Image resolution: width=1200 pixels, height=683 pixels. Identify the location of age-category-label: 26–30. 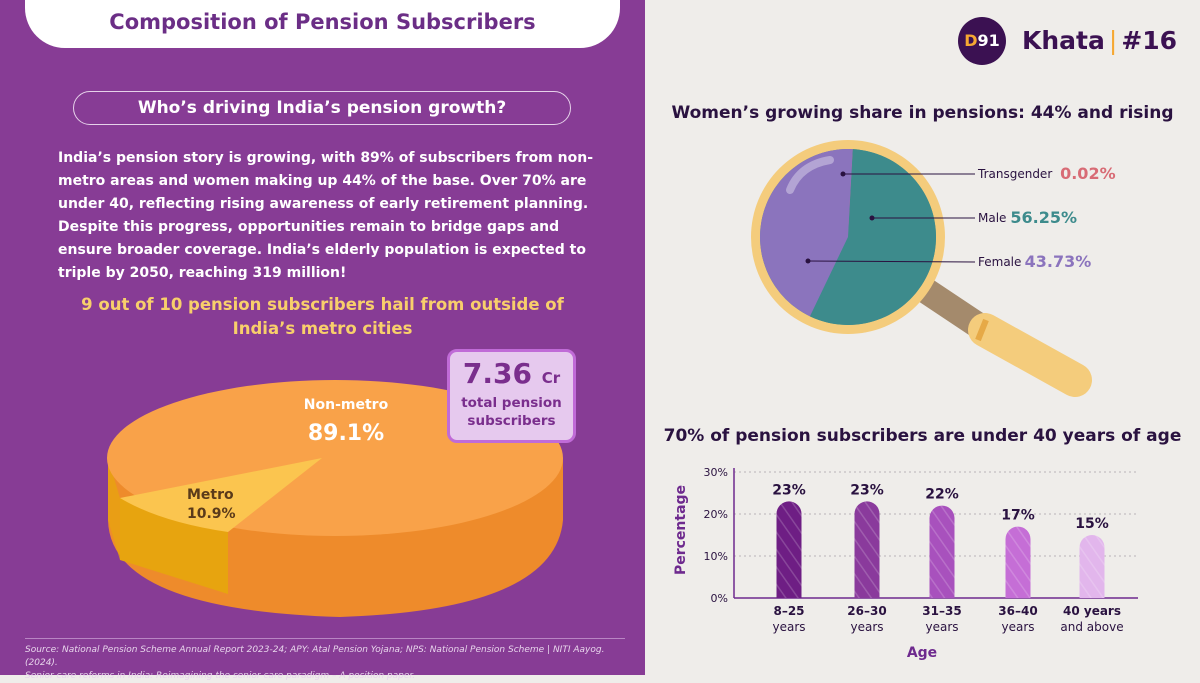
(866, 611).